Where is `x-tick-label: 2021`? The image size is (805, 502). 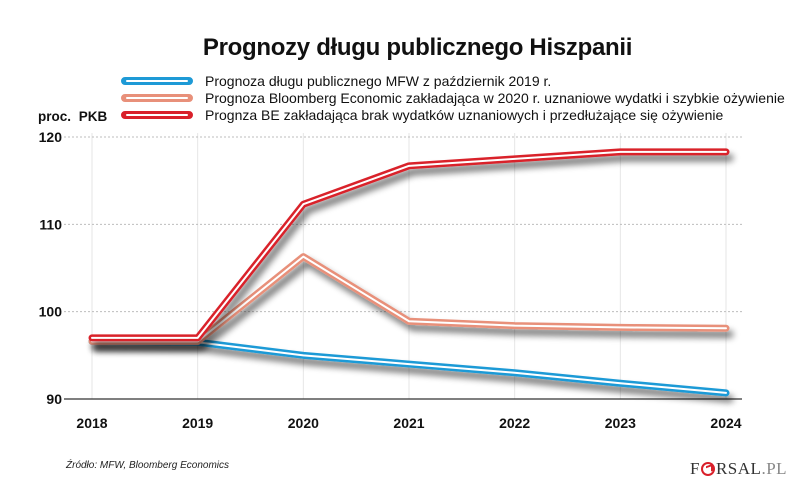
x-tick-label: 2021 is located at coordinates (408, 423).